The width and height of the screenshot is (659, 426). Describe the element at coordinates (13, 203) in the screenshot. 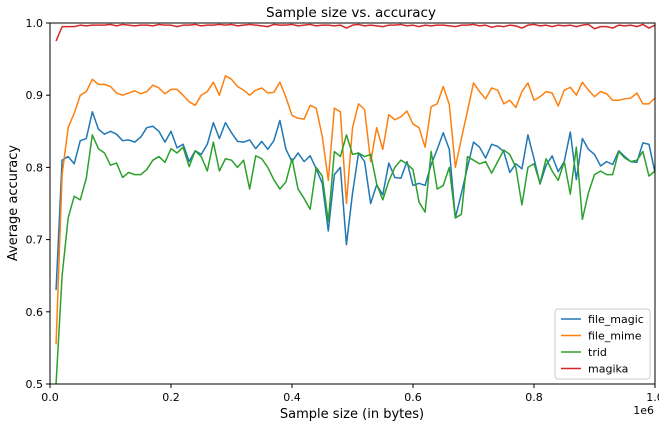

I see `y-axis-label: Average accuracy` at that location.